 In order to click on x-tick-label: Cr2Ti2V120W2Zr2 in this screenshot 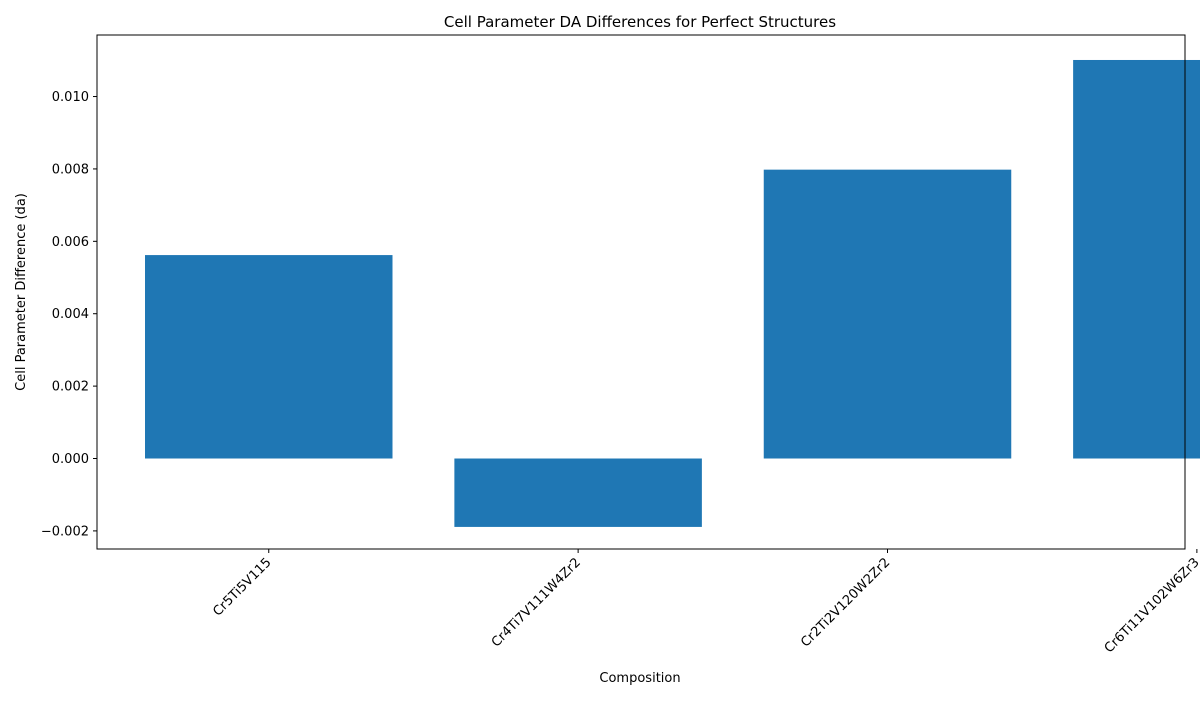, I will do `click(845, 602)`.